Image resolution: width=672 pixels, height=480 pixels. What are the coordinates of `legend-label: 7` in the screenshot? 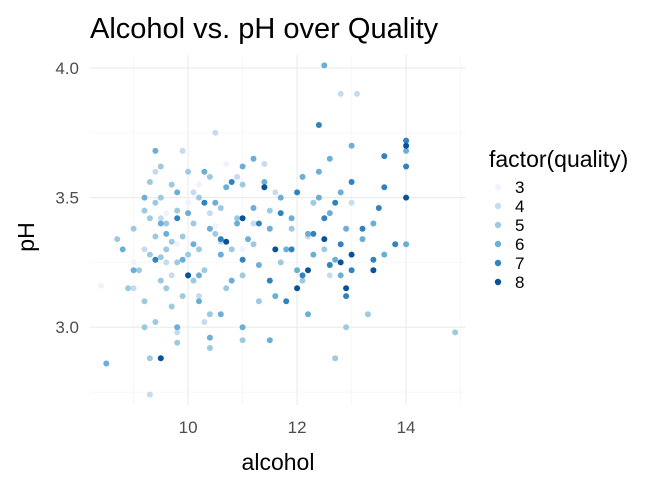 It's located at (519, 263).